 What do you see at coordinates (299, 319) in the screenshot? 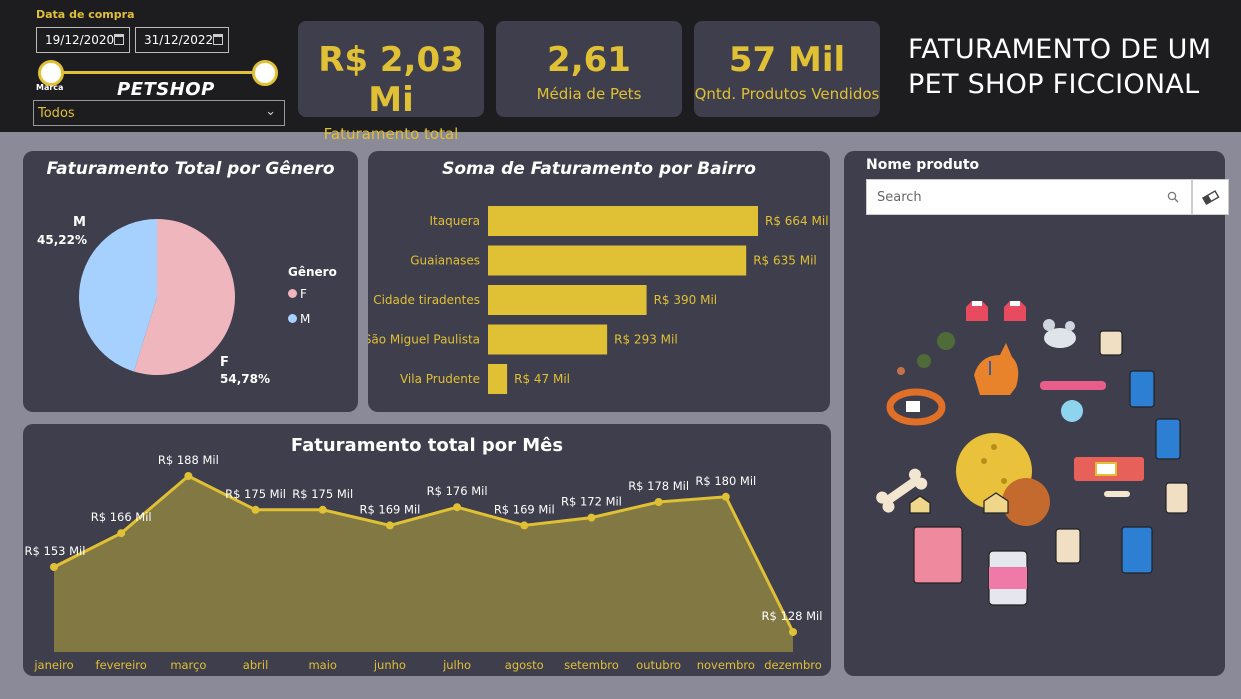
I see `legend-item-m: M` at bounding box center [299, 319].